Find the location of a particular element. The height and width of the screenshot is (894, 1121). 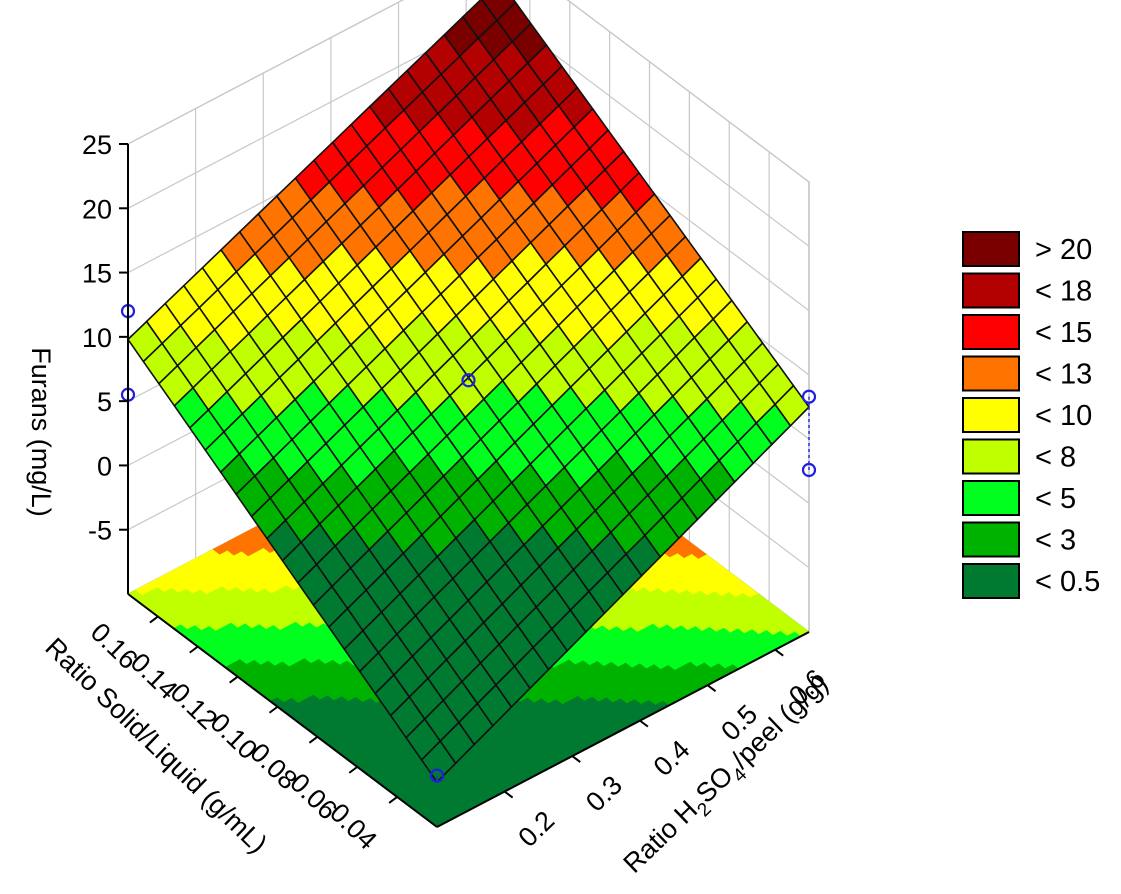

legend-label: < 10 is located at coordinates (1063, 416).